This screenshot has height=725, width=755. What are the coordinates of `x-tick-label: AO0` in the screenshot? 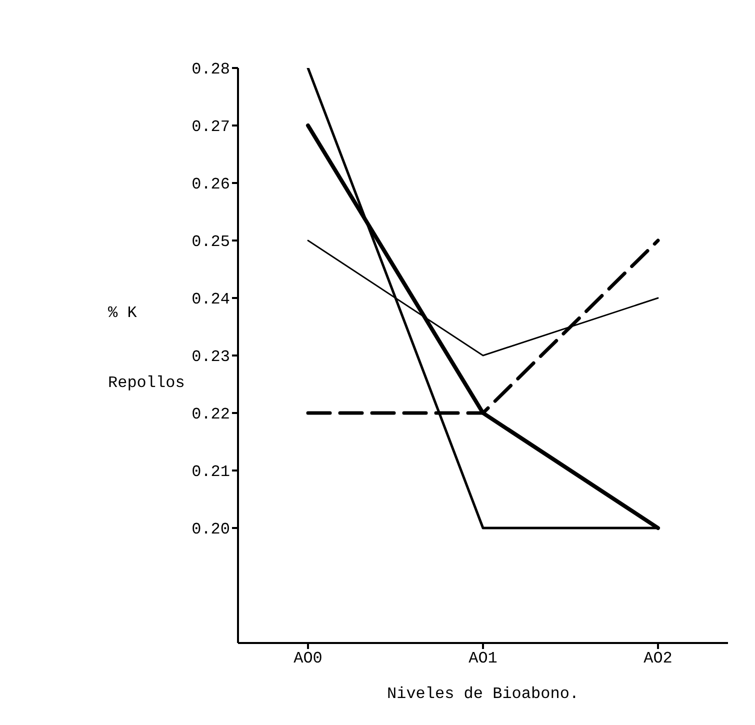 It's located at (308, 658).